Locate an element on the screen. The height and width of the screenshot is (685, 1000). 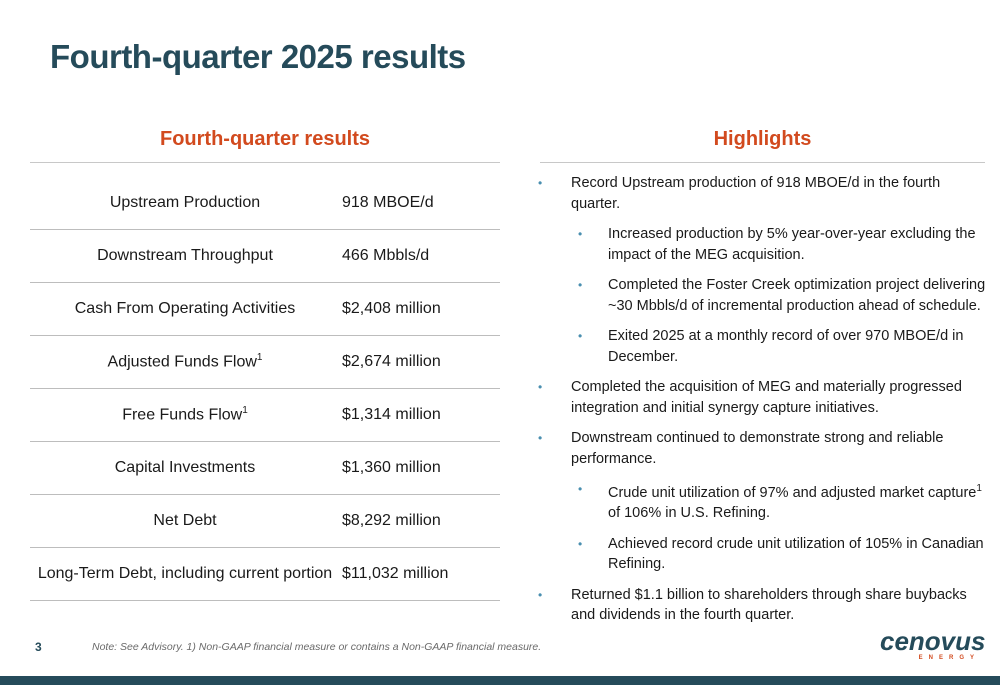
highlights-heading: Highlights is located at coordinates (762, 139).